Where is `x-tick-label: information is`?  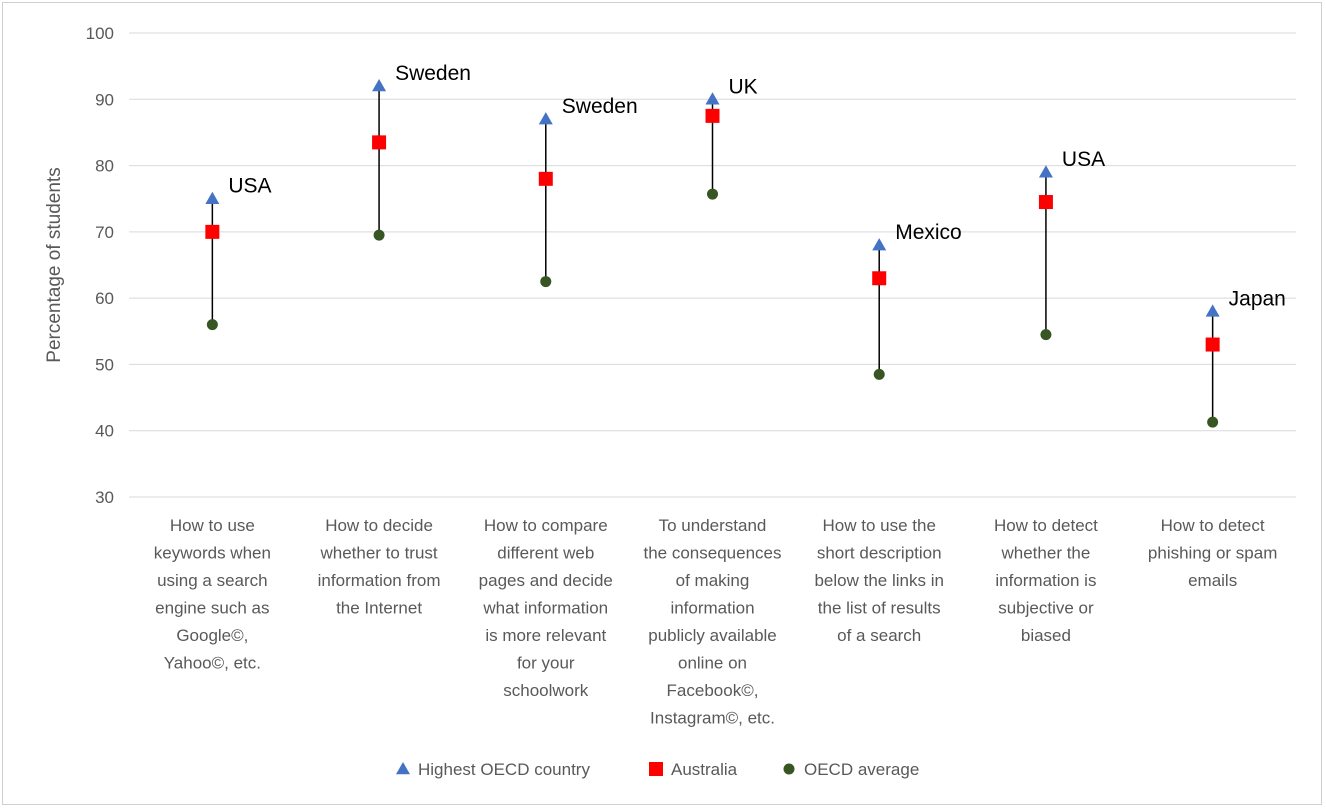
x-tick-label: information is is located at coordinates (1045, 580).